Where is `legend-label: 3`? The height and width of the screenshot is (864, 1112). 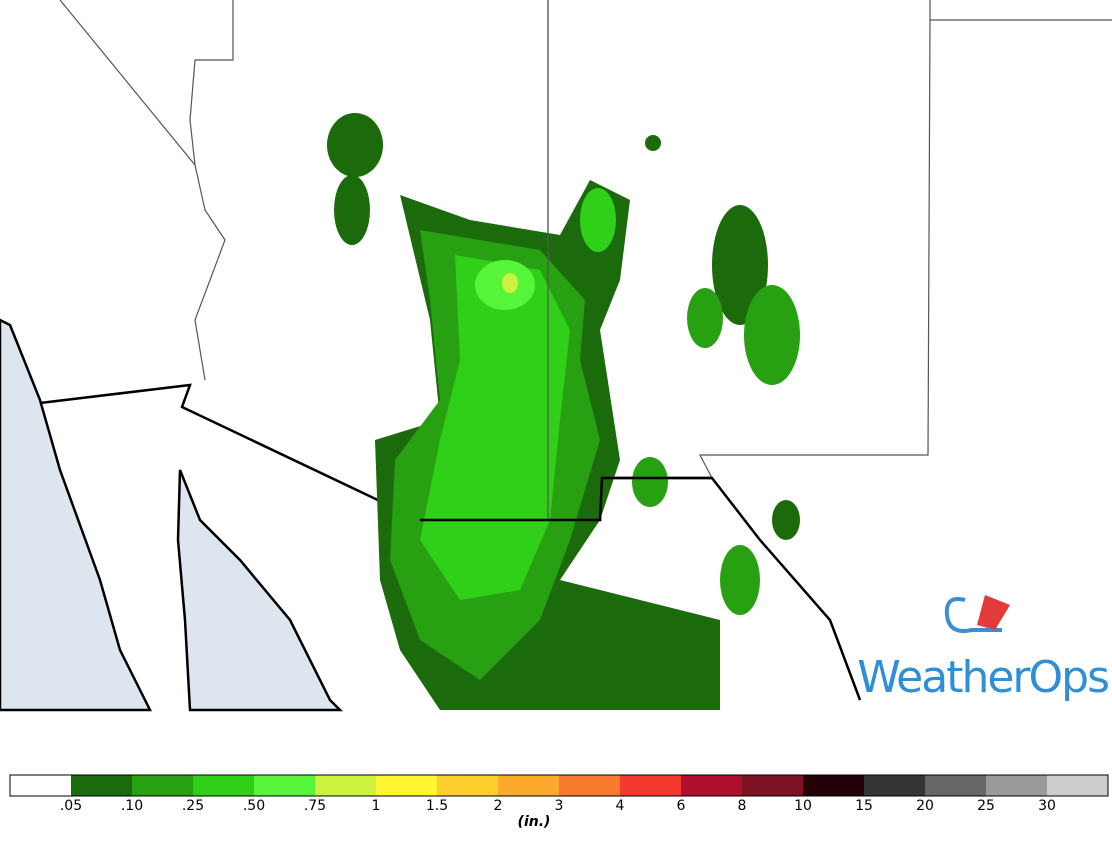
legend-label: 3 is located at coordinates (559, 806).